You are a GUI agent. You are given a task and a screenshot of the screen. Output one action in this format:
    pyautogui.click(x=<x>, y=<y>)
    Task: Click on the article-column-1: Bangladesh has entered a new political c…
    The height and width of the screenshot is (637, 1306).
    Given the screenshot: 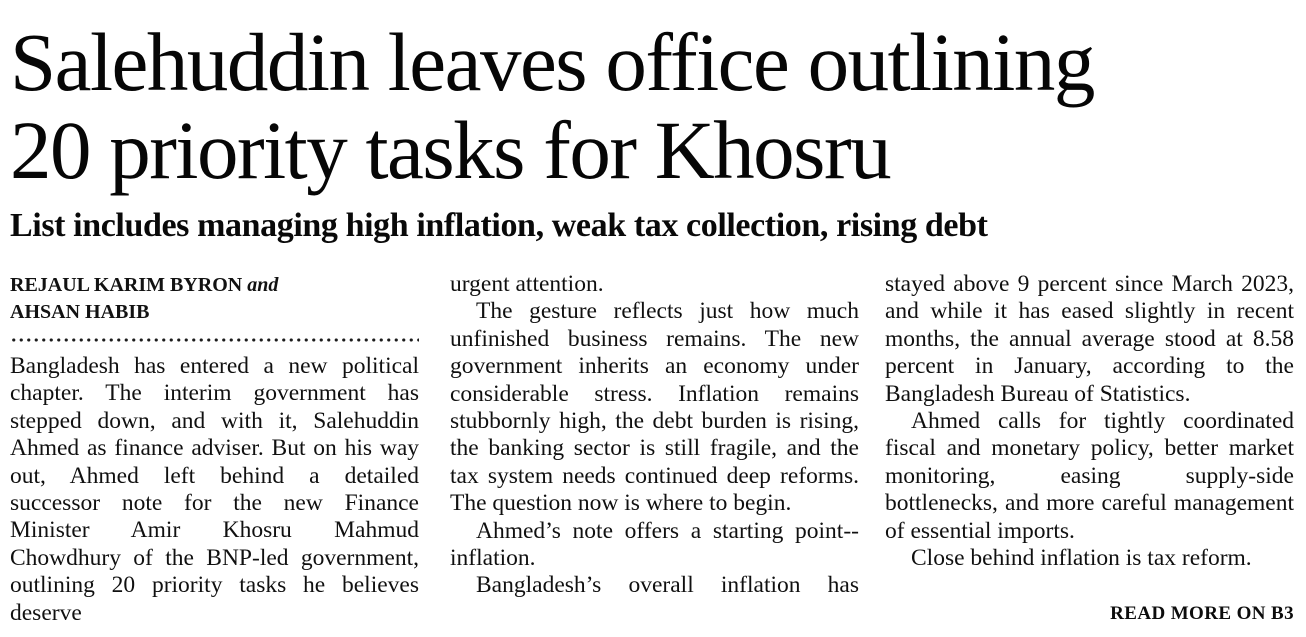 What is the action you would take?
    pyautogui.click(x=214, y=490)
    